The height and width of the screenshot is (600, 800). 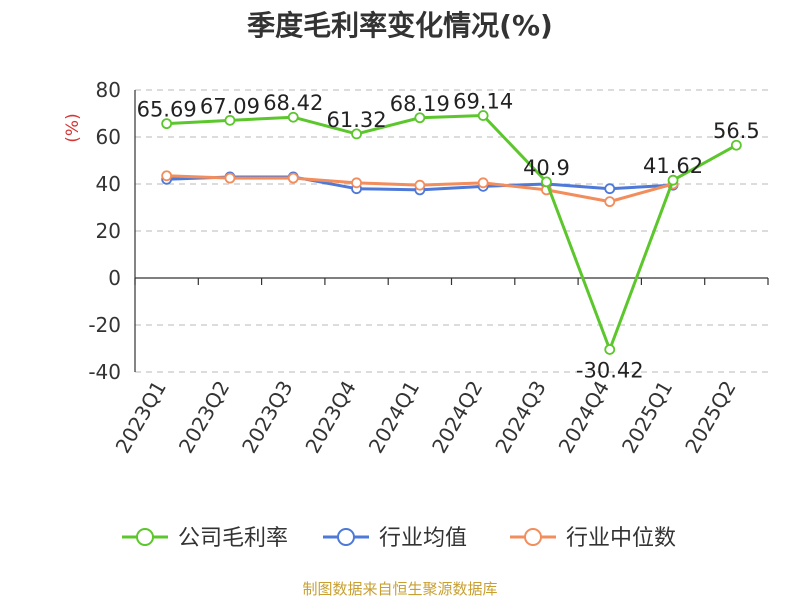 What do you see at coordinates (233, 538) in the screenshot?
I see `legend-label: 公司毛利率` at bounding box center [233, 538].